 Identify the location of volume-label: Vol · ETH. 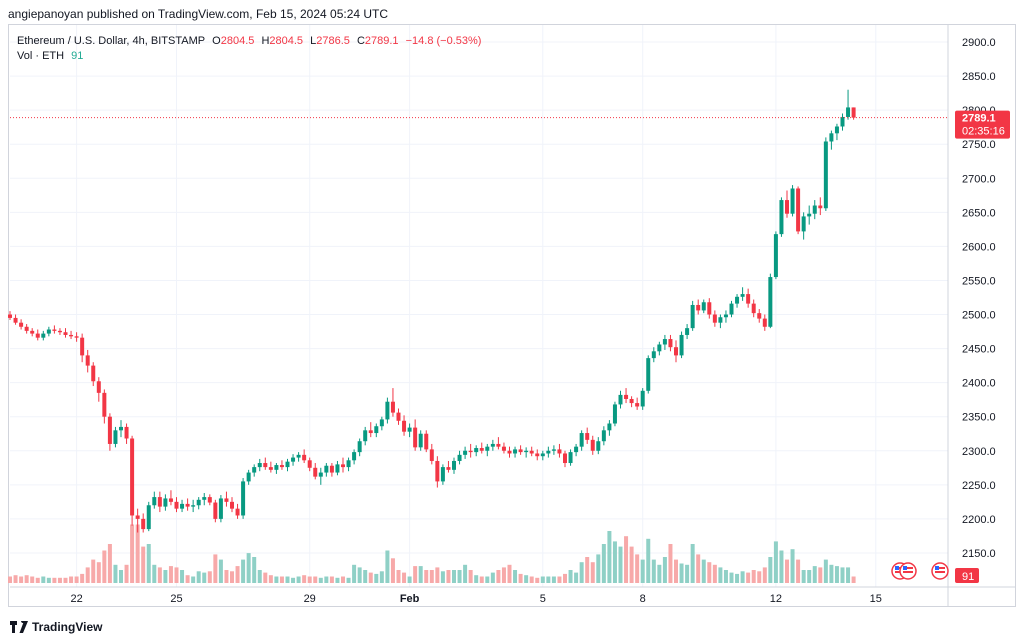
(41, 56).